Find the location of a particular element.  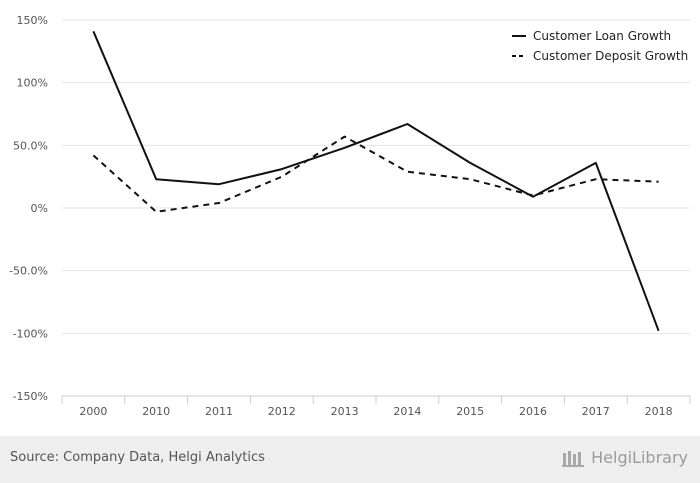

y-axis: 150% 100% 50.0% 0% -50.0% -100% -150% is located at coordinates (28, 208).